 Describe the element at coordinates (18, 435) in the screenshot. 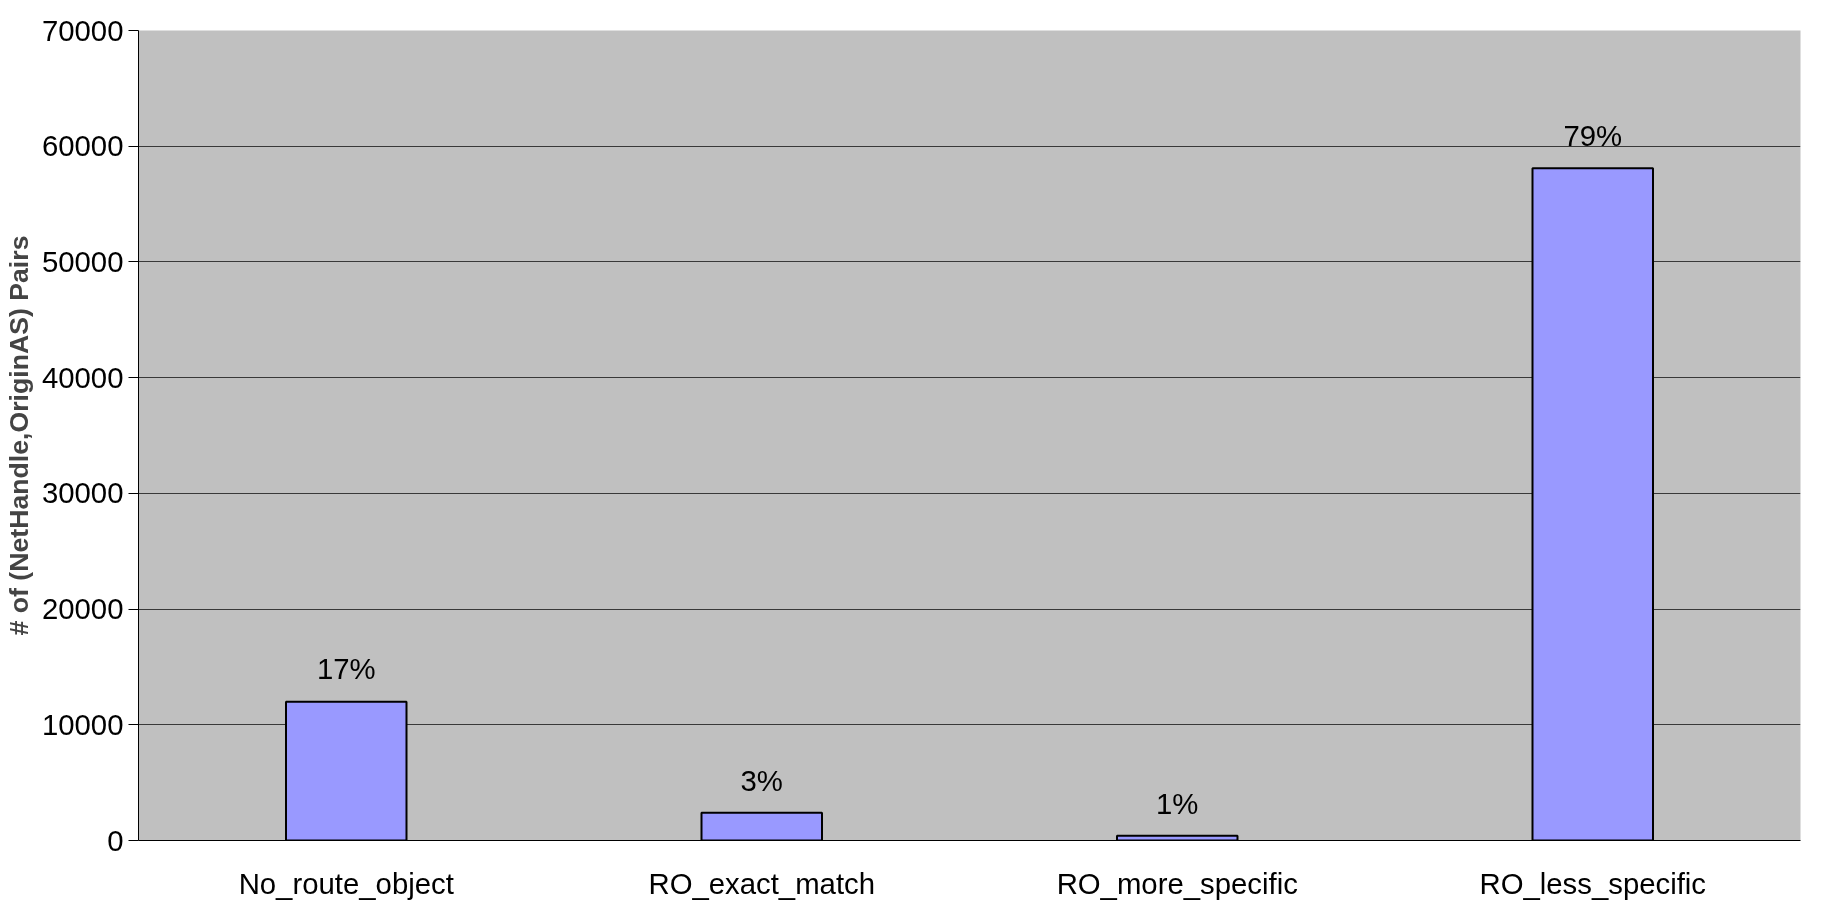

I see `y-axis-title: # of (NetHandle,OriginAS) Pairs` at that location.